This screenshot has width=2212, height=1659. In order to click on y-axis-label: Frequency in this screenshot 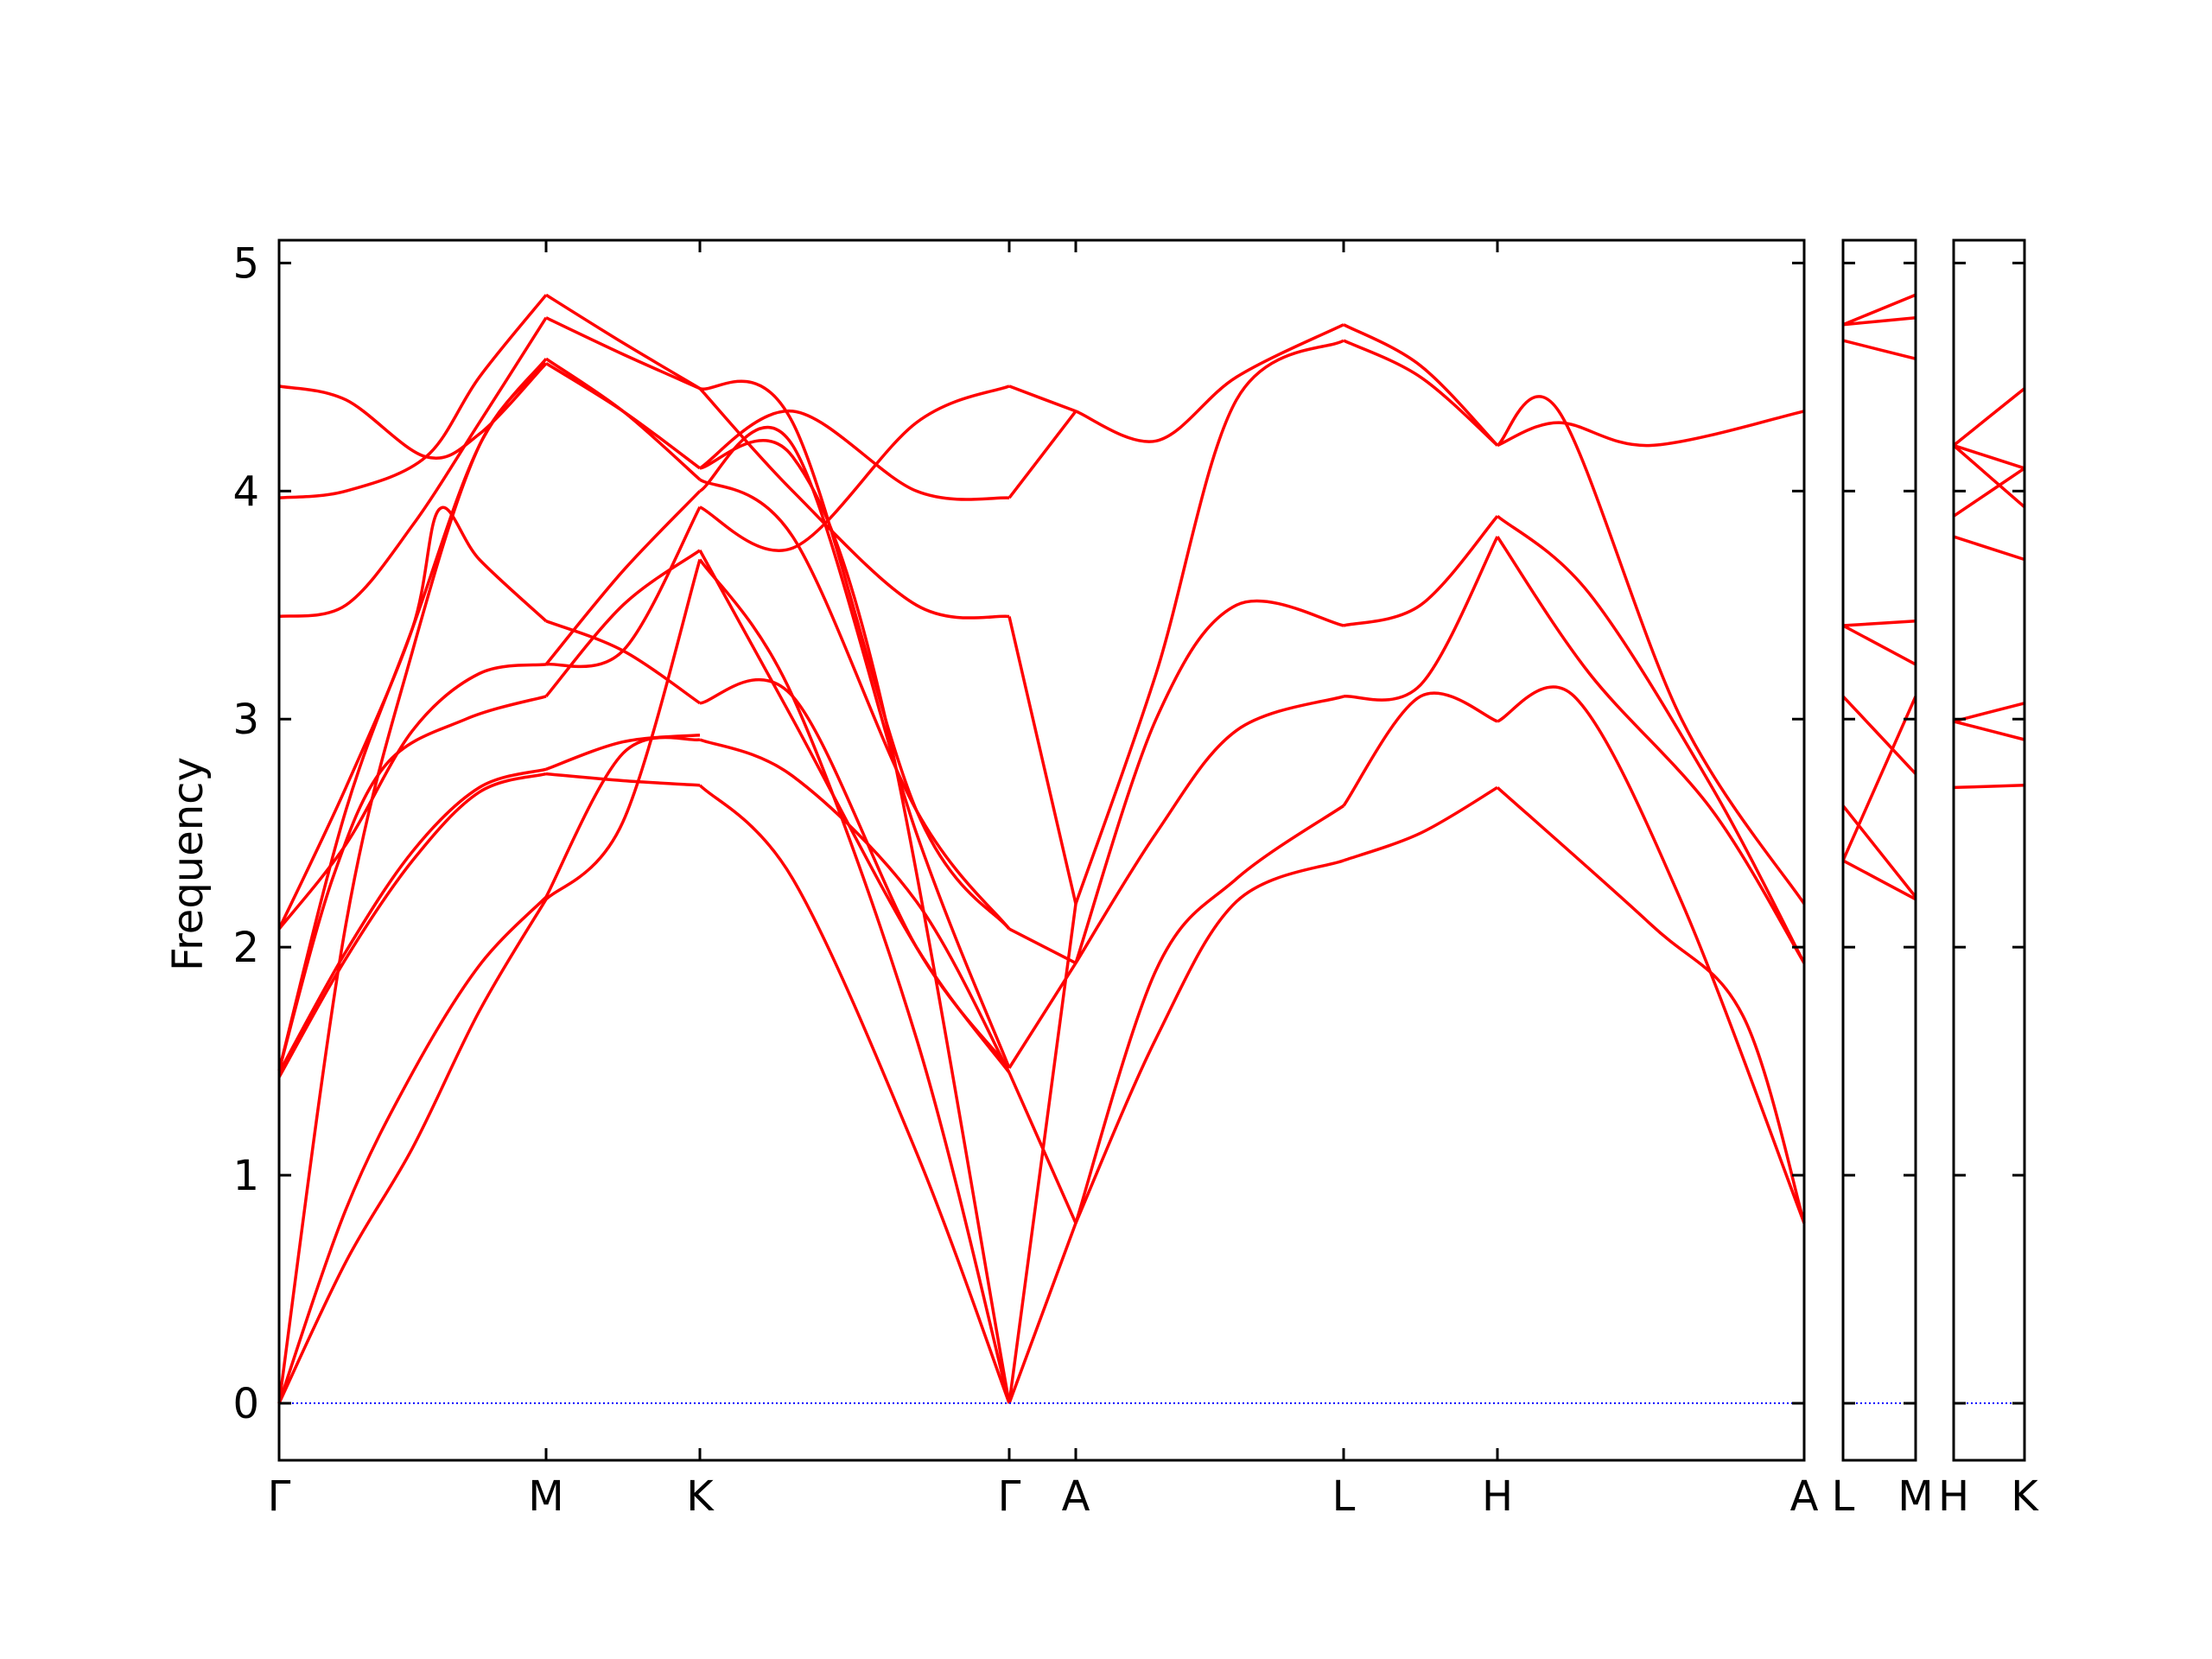, I will do `click(188, 864)`.